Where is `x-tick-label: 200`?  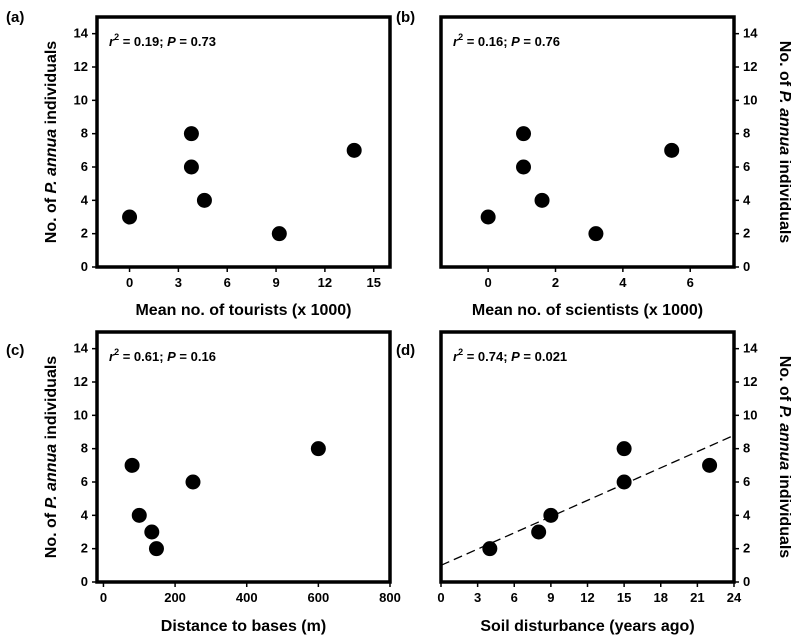
x-tick-label: 200 is located at coordinates (175, 597).